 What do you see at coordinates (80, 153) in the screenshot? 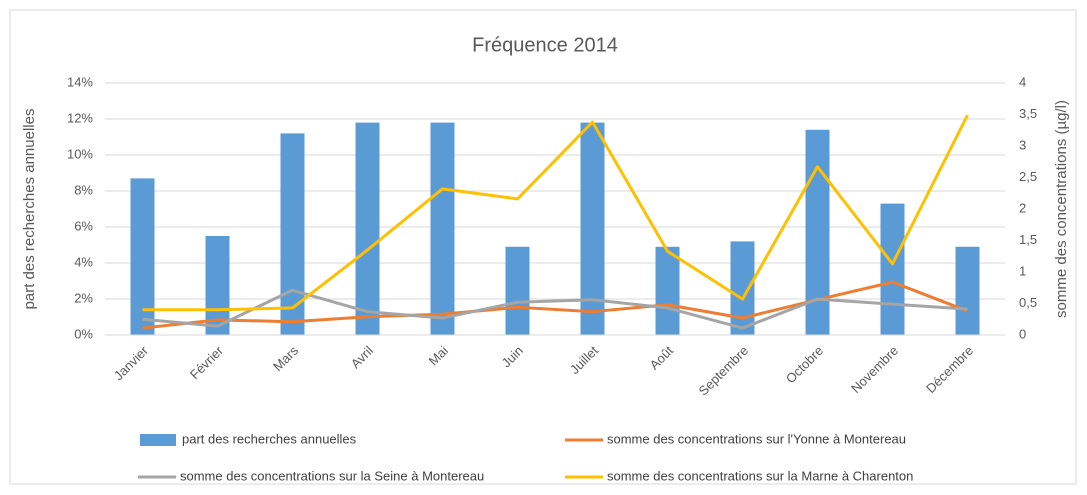
I see `y-tick-label: 10%` at bounding box center [80, 153].